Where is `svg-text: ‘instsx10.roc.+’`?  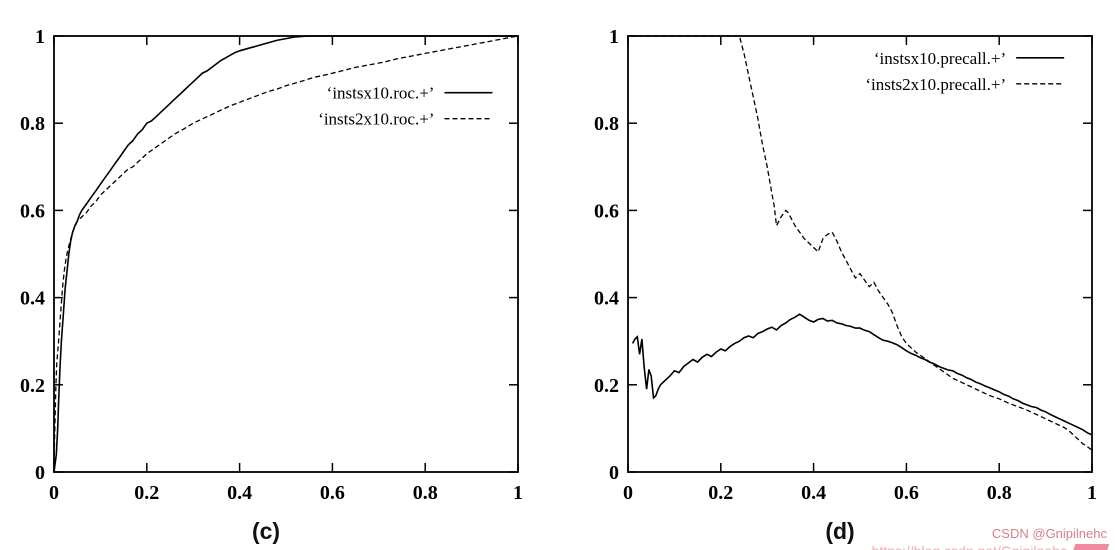 svg-text: ‘instsx10.roc.+’ is located at coordinates (381, 93).